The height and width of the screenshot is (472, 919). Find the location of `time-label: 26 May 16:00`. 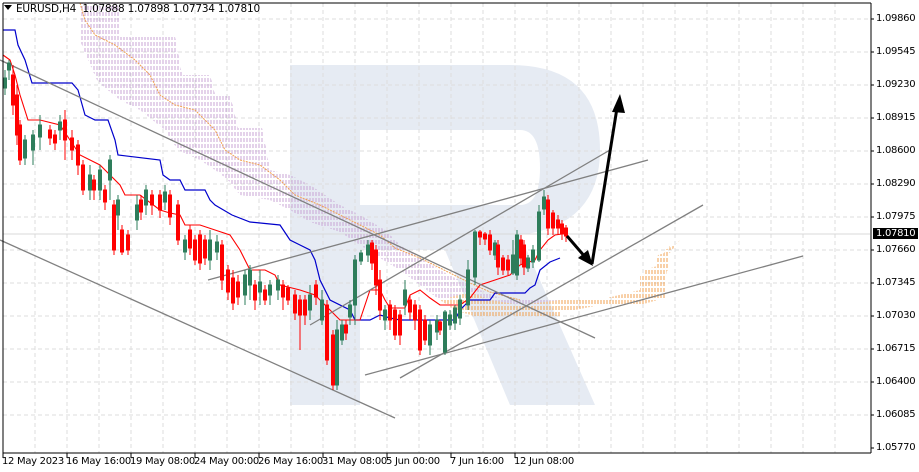

time-label: 26 May 16:00 is located at coordinates (290, 461).